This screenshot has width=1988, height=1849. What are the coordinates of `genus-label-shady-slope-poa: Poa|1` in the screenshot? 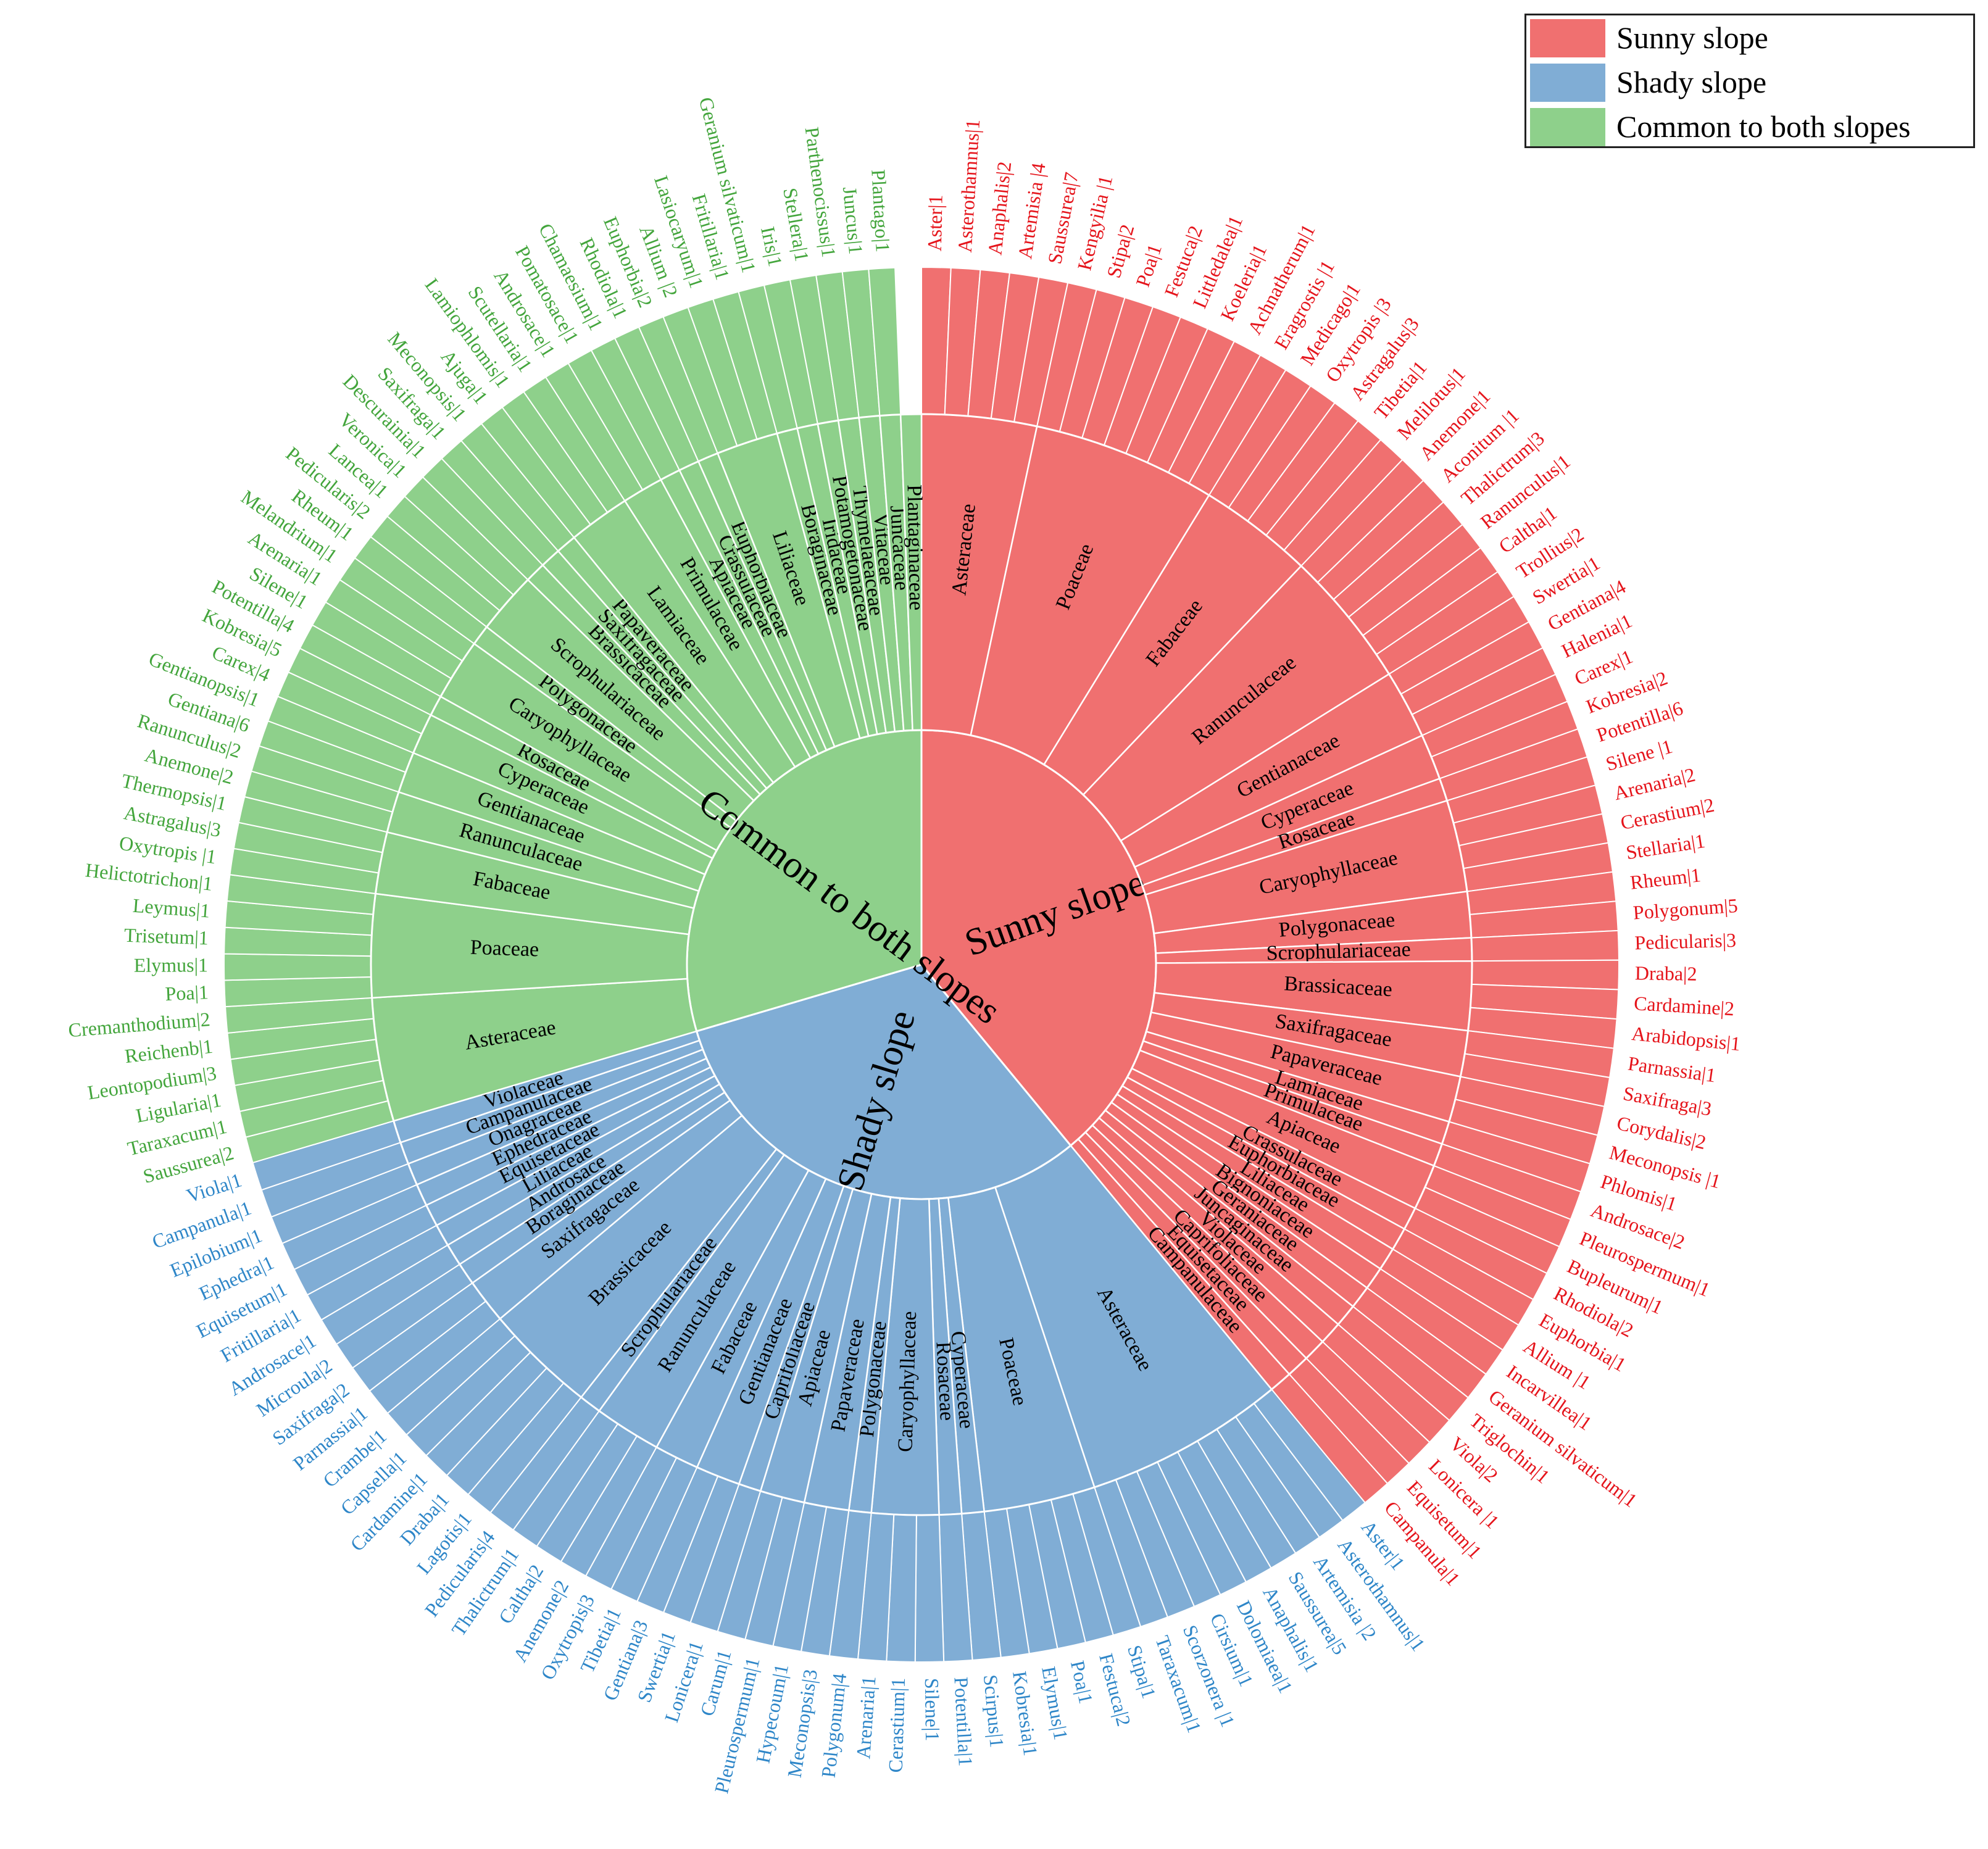 It's located at (1082, 1682).